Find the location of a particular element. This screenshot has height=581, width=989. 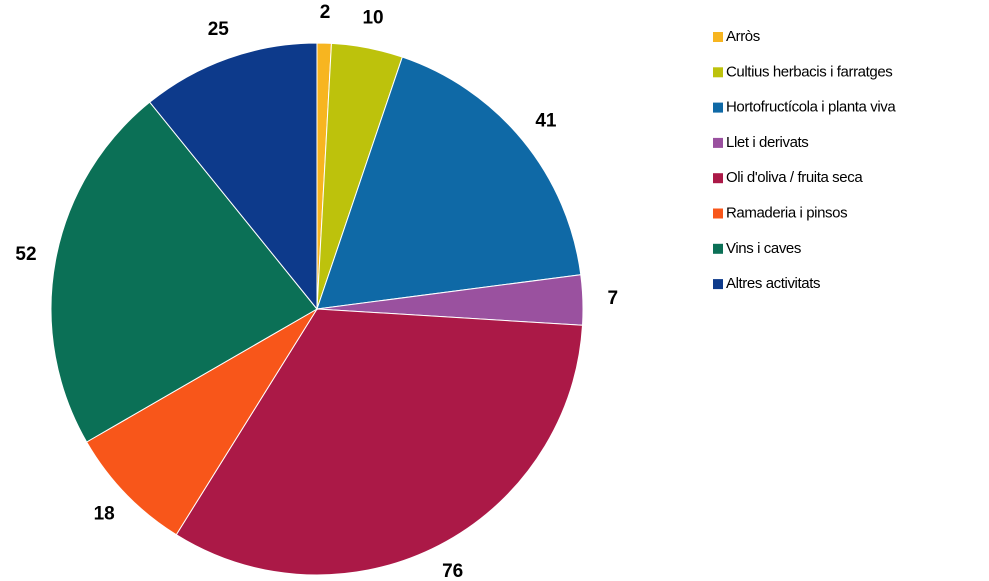

legend-label: Altres activitats is located at coordinates (773, 283).